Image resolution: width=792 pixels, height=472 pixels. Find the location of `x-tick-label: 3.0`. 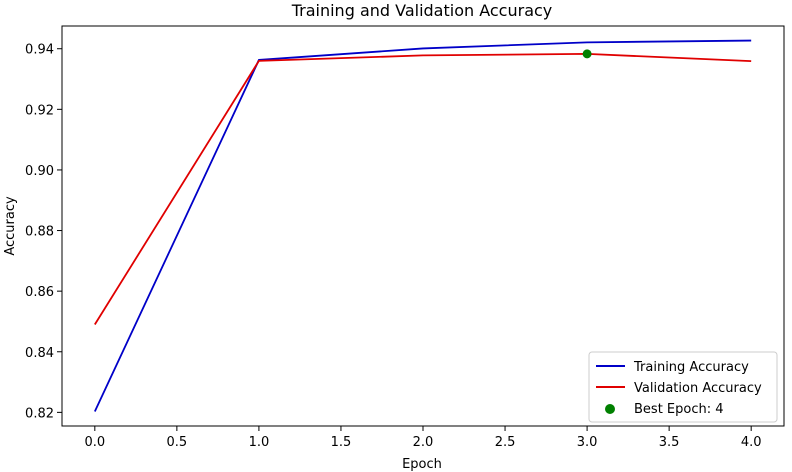

x-tick-label: 3.0 is located at coordinates (587, 442).